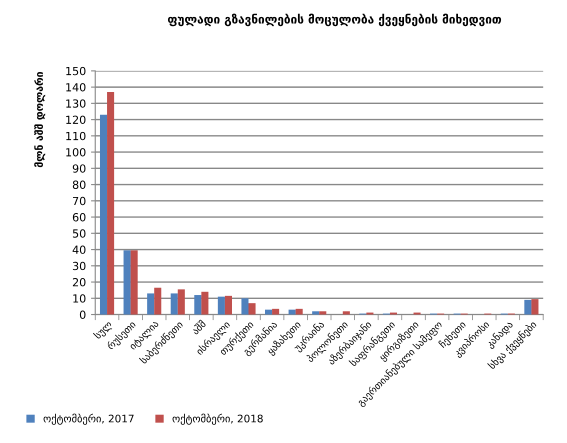  What do you see at coordinates (76, 152) in the screenshot?
I see `y-tick-label: 100` at bounding box center [76, 152].